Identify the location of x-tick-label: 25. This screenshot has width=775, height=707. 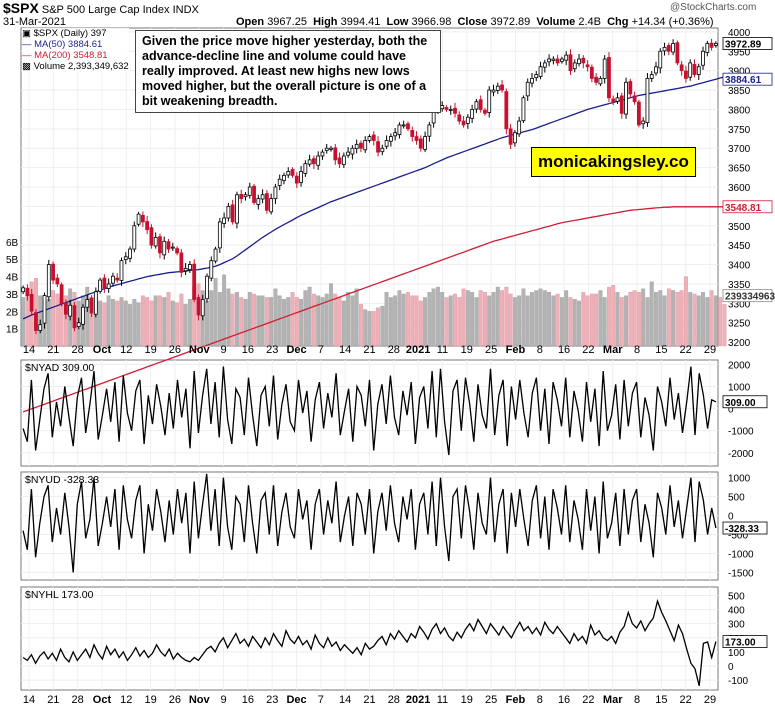
(491, 700).